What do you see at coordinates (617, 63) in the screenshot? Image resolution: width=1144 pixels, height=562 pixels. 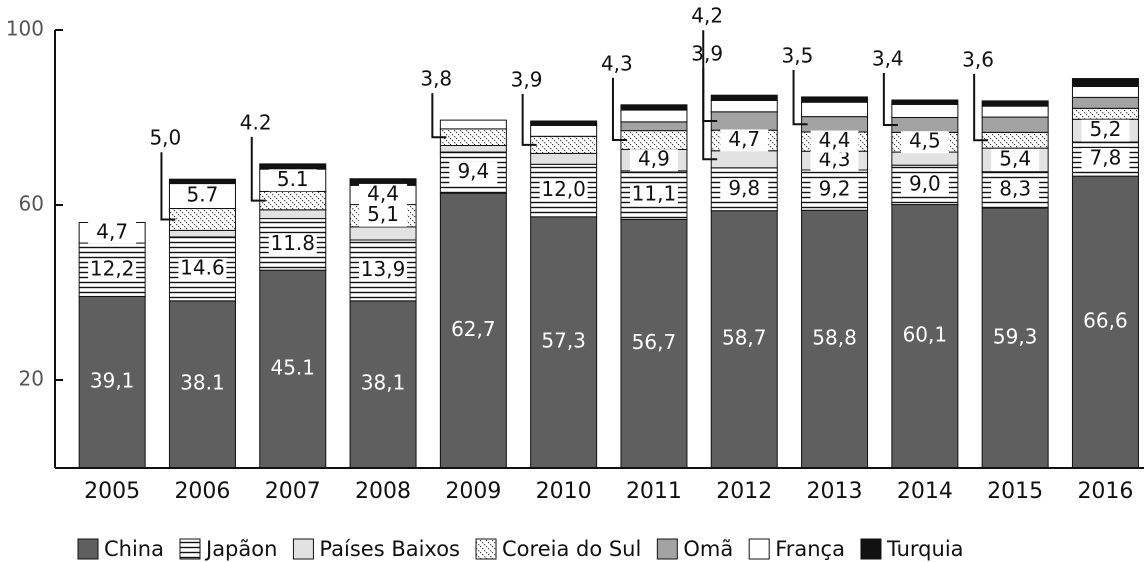 I see `value-label: 4,3` at bounding box center [617, 63].